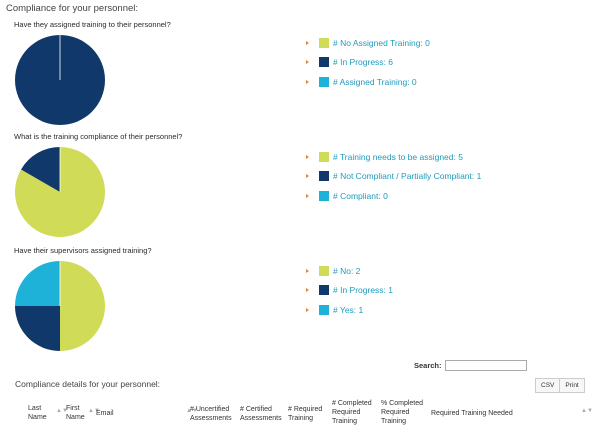  Describe the element at coordinates (363, 290) in the screenshot. I see `legend-label: # In Progress: 1` at that location.